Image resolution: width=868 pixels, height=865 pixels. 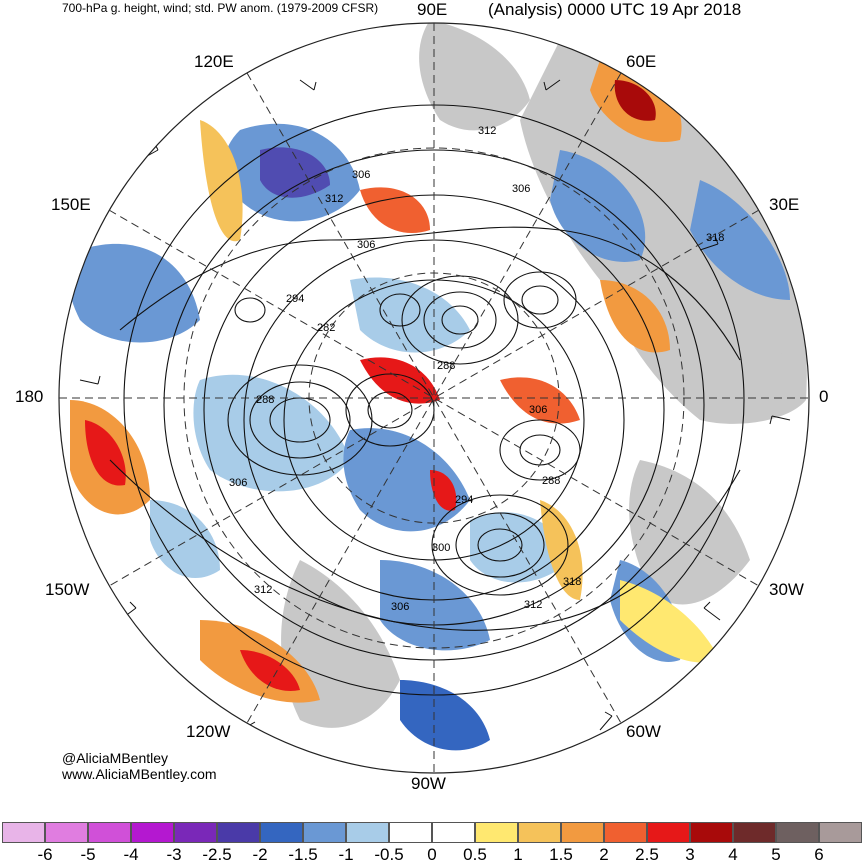 I want to click on colorbar-label: 6, so click(x=819, y=854).